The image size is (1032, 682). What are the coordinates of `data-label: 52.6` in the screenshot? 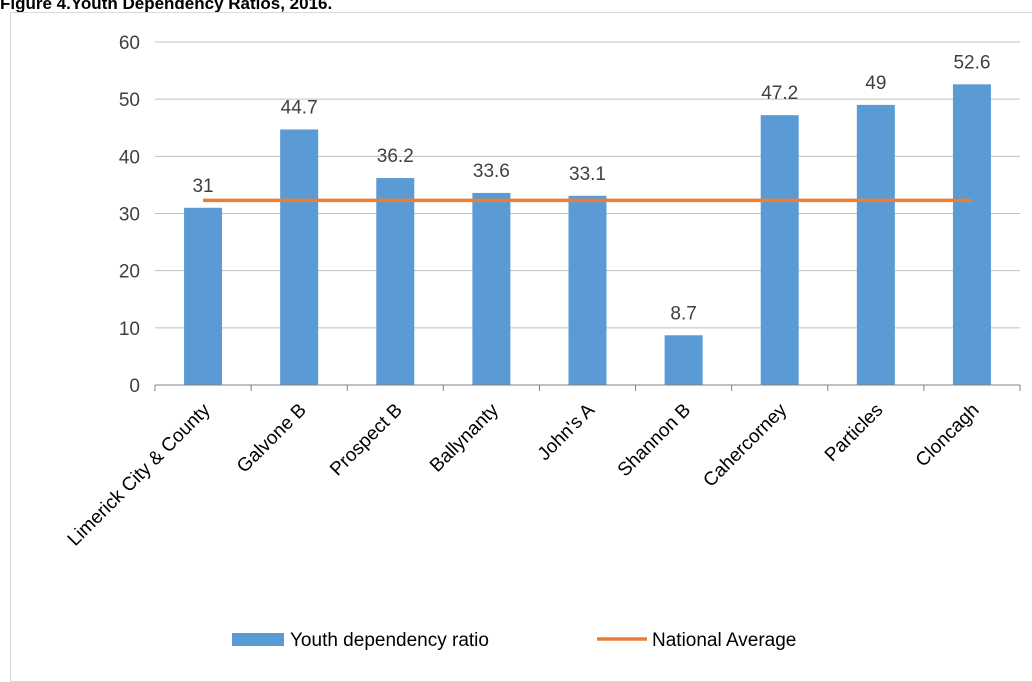 It's located at (971, 62).